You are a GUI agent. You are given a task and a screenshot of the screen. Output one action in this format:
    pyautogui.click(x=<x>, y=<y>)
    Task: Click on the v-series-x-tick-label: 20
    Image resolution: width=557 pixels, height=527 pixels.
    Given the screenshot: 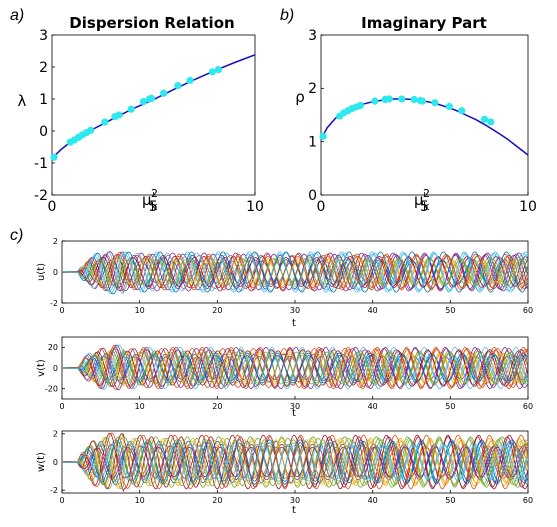 What is the action you would take?
    pyautogui.click(x=217, y=406)
    